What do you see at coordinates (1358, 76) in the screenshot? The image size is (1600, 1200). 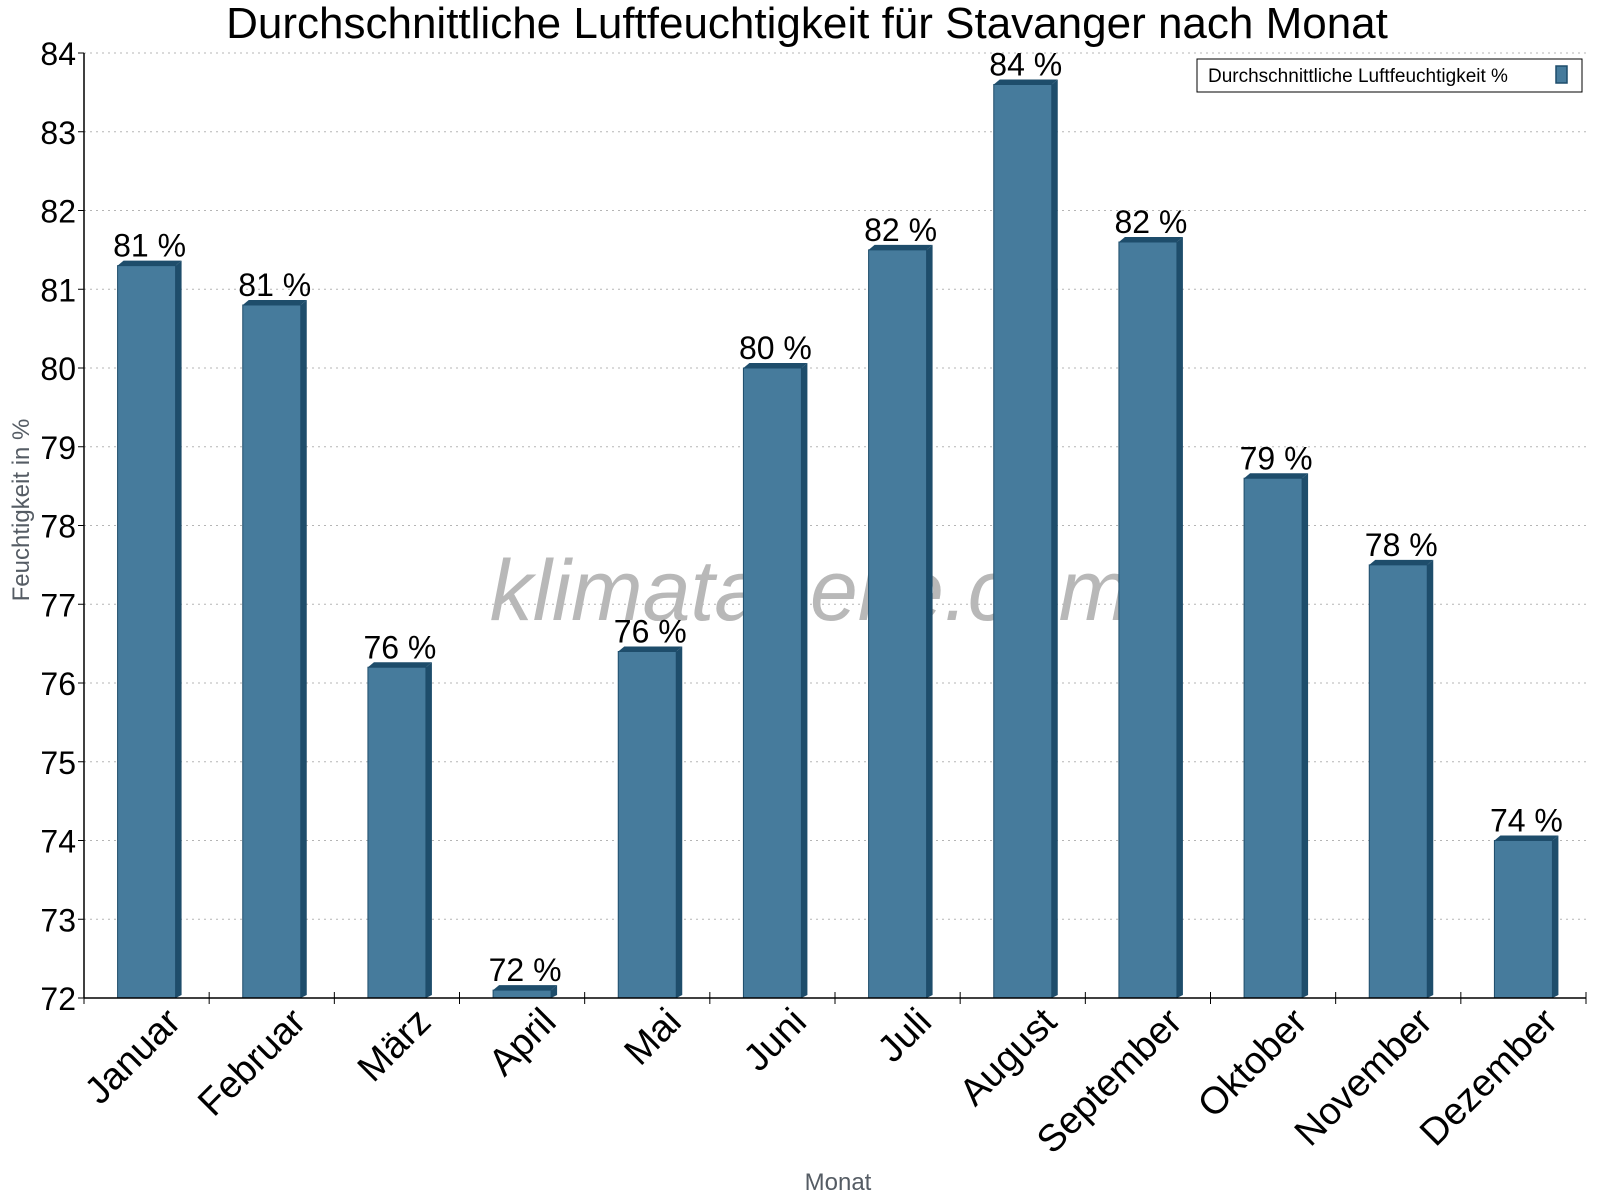 I see `legend-label: Durchschnittliche Luftfeuchtigkeit %` at bounding box center [1358, 76].